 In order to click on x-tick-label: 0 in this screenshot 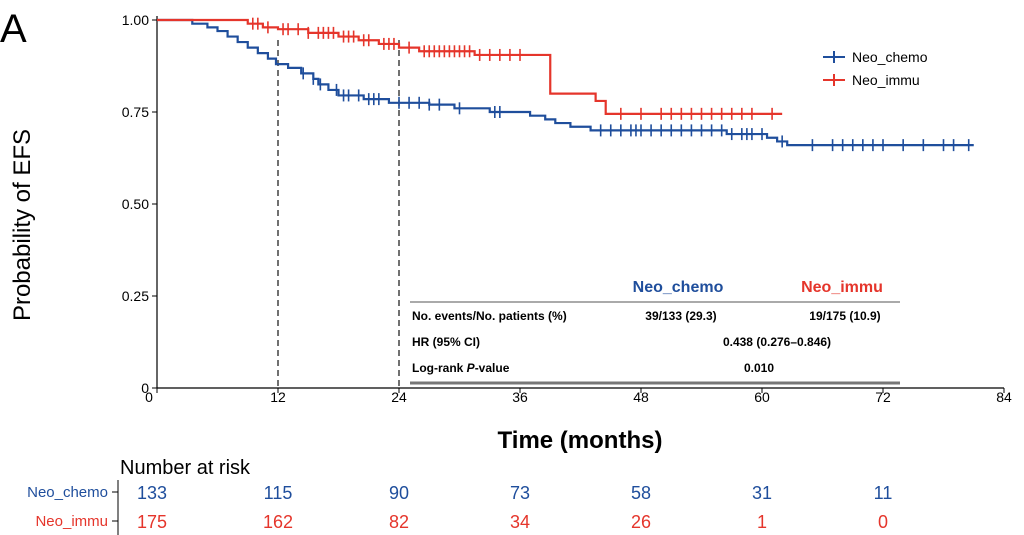, I will do `click(149, 397)`.